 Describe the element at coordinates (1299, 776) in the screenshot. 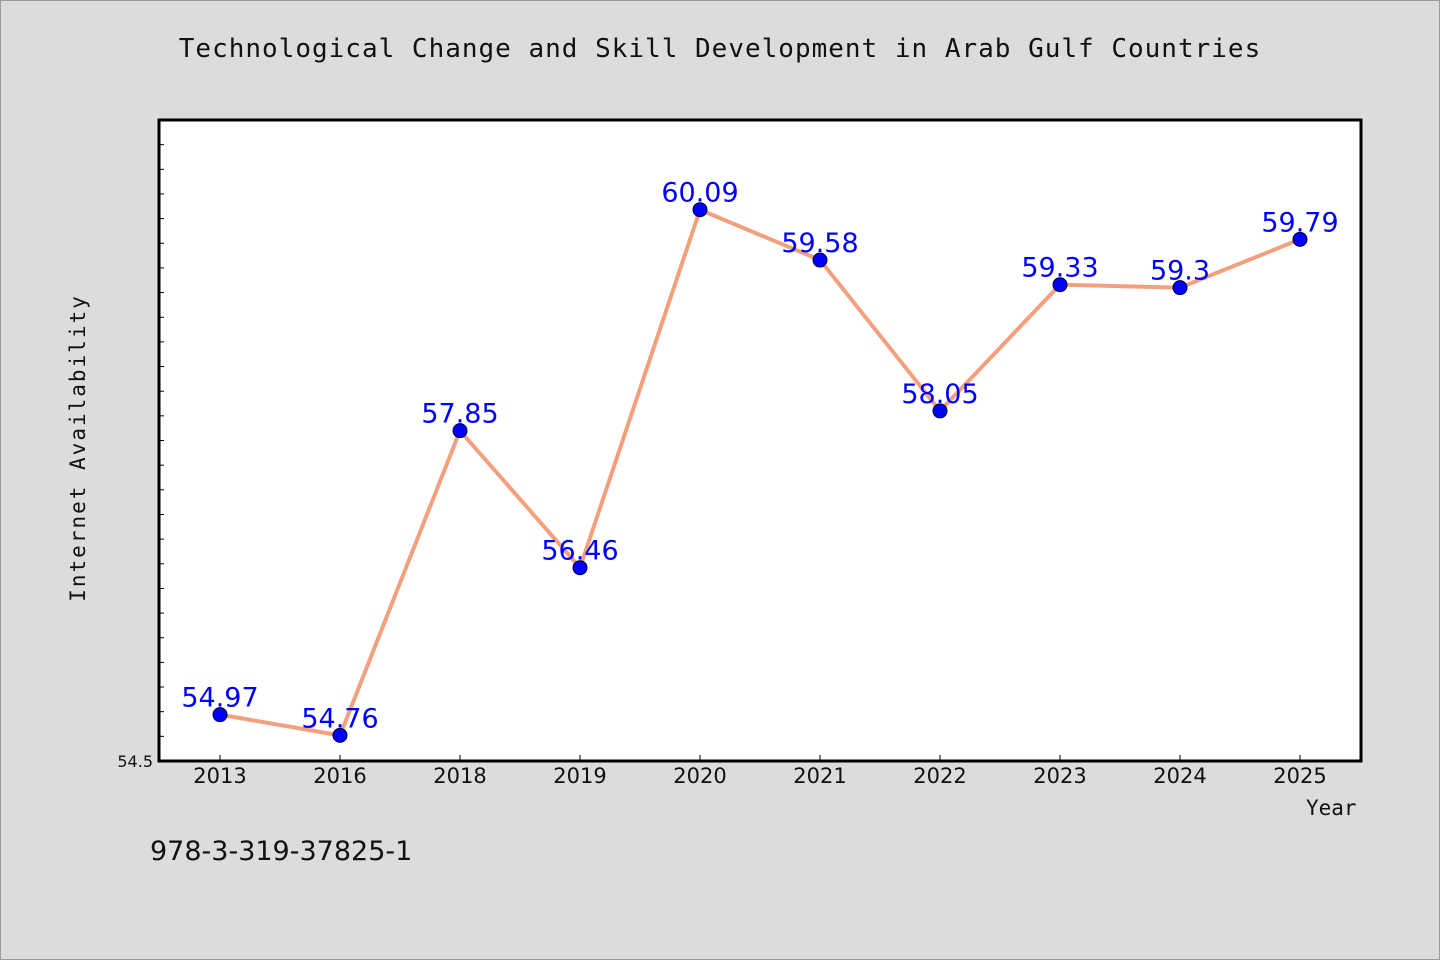

I see `x-tick-label: 2025` at that location.